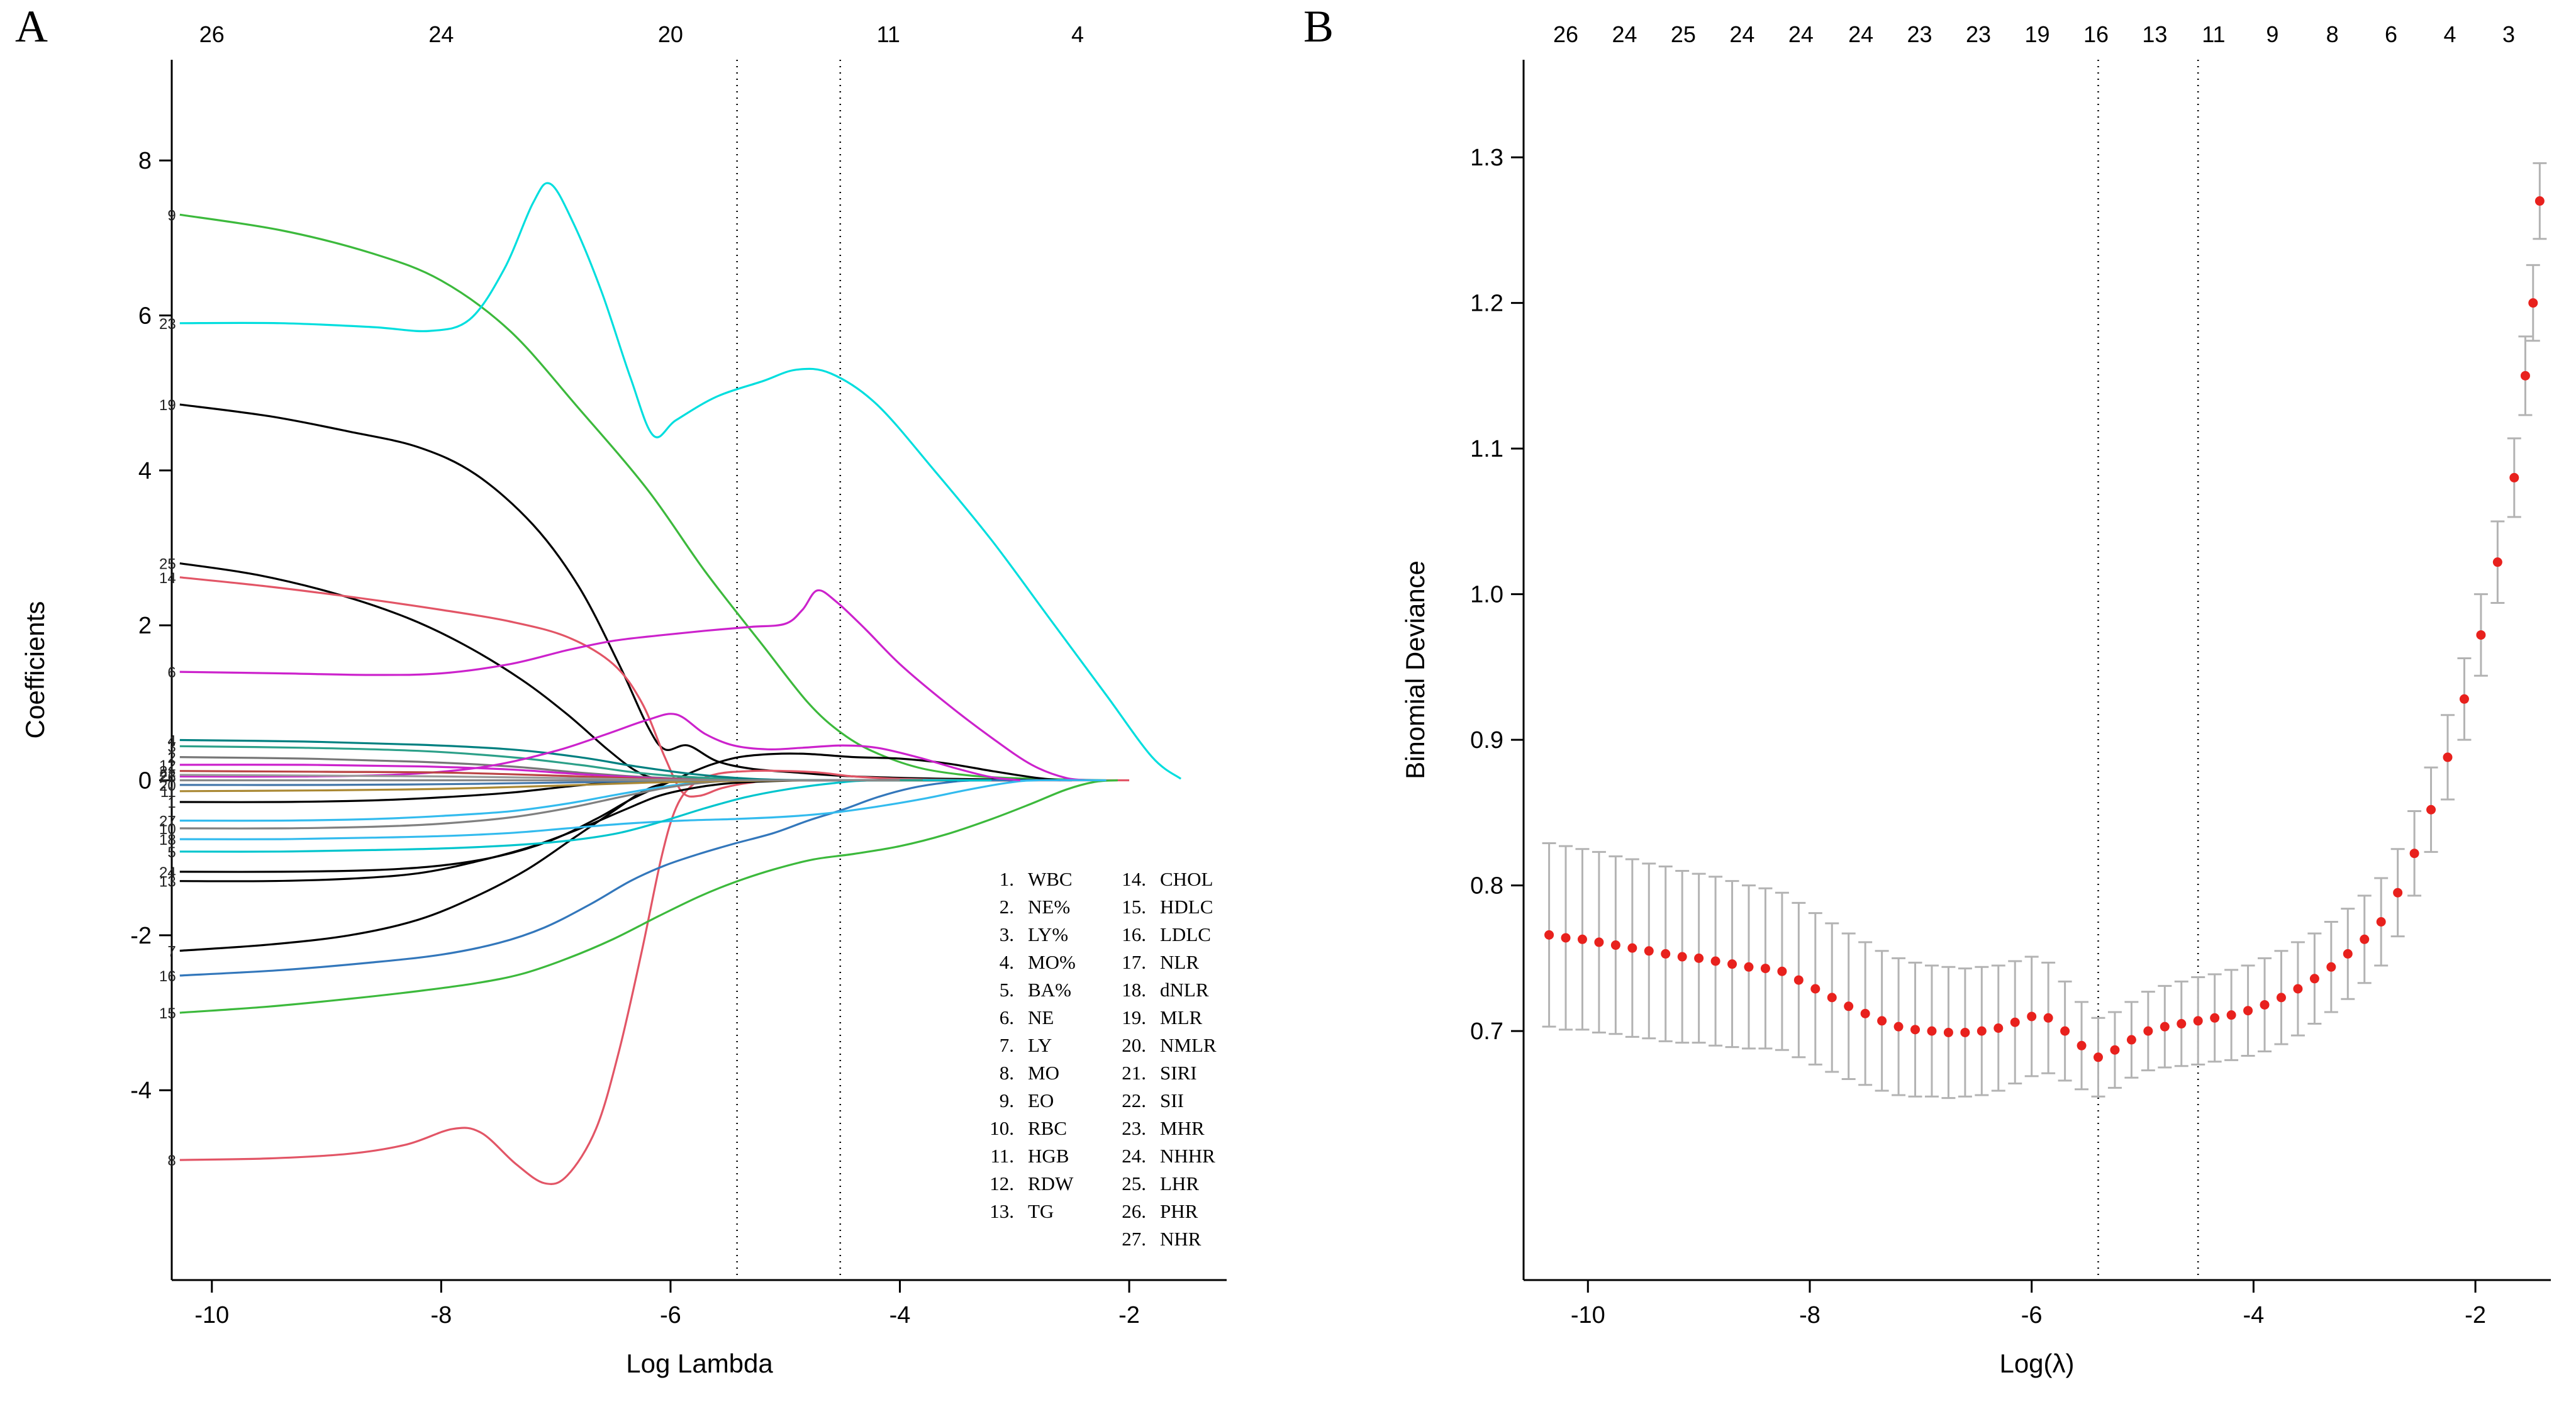 This screenshot has width=2576, height=1409. Describe the element at coordinates (1007, 1100) in the screenshot. I see `legend-number: 9.` at that location.